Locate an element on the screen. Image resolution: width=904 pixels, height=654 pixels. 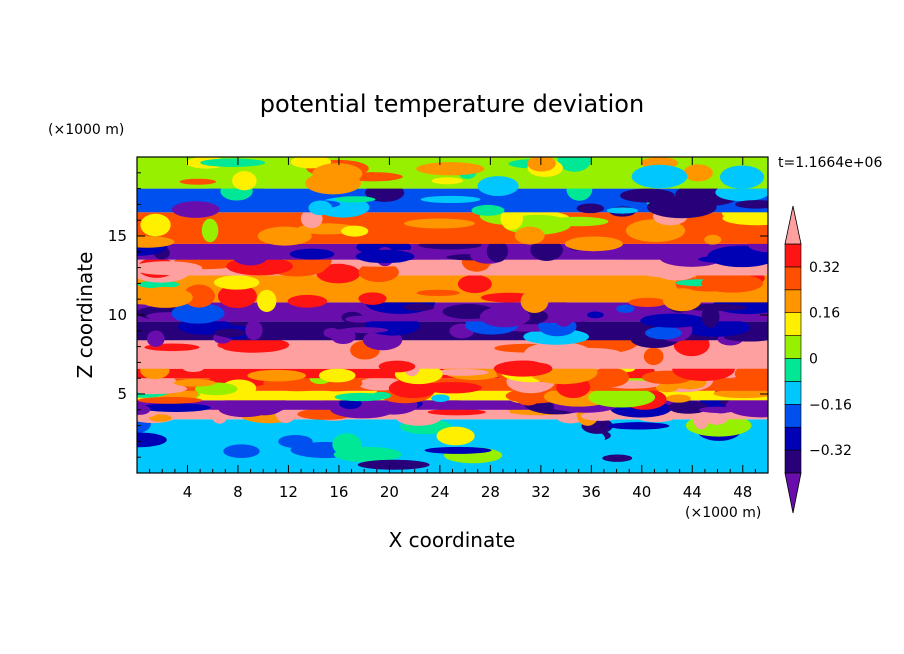
x-unit-label: (×1000 m) is located at coordinates (723, 513).